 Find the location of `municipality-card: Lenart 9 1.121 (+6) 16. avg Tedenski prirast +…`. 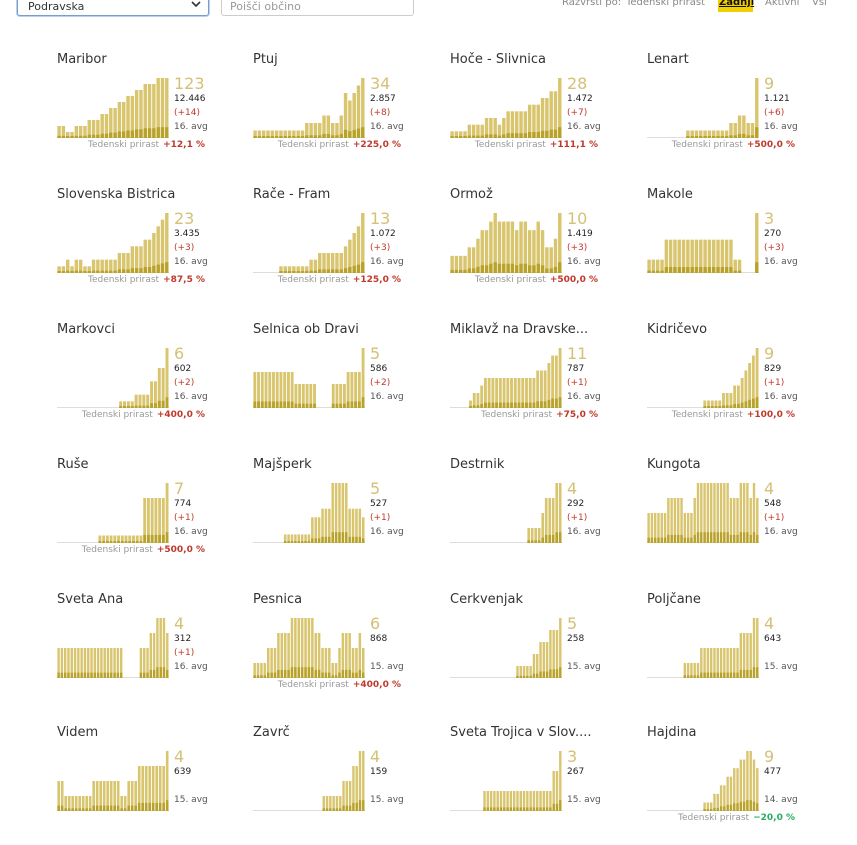

municipality-card: Lenart 9 1.121 (+6) 16. avg Tedenski prirast +… is located at coordinates (742, 112).